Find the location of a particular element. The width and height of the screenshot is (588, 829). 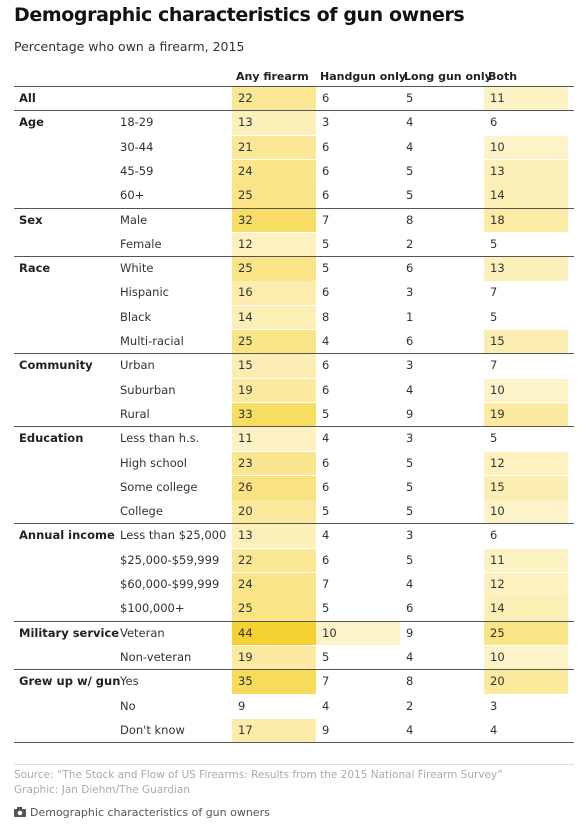

cell-value: 35 is located at coordinates (245, 681).